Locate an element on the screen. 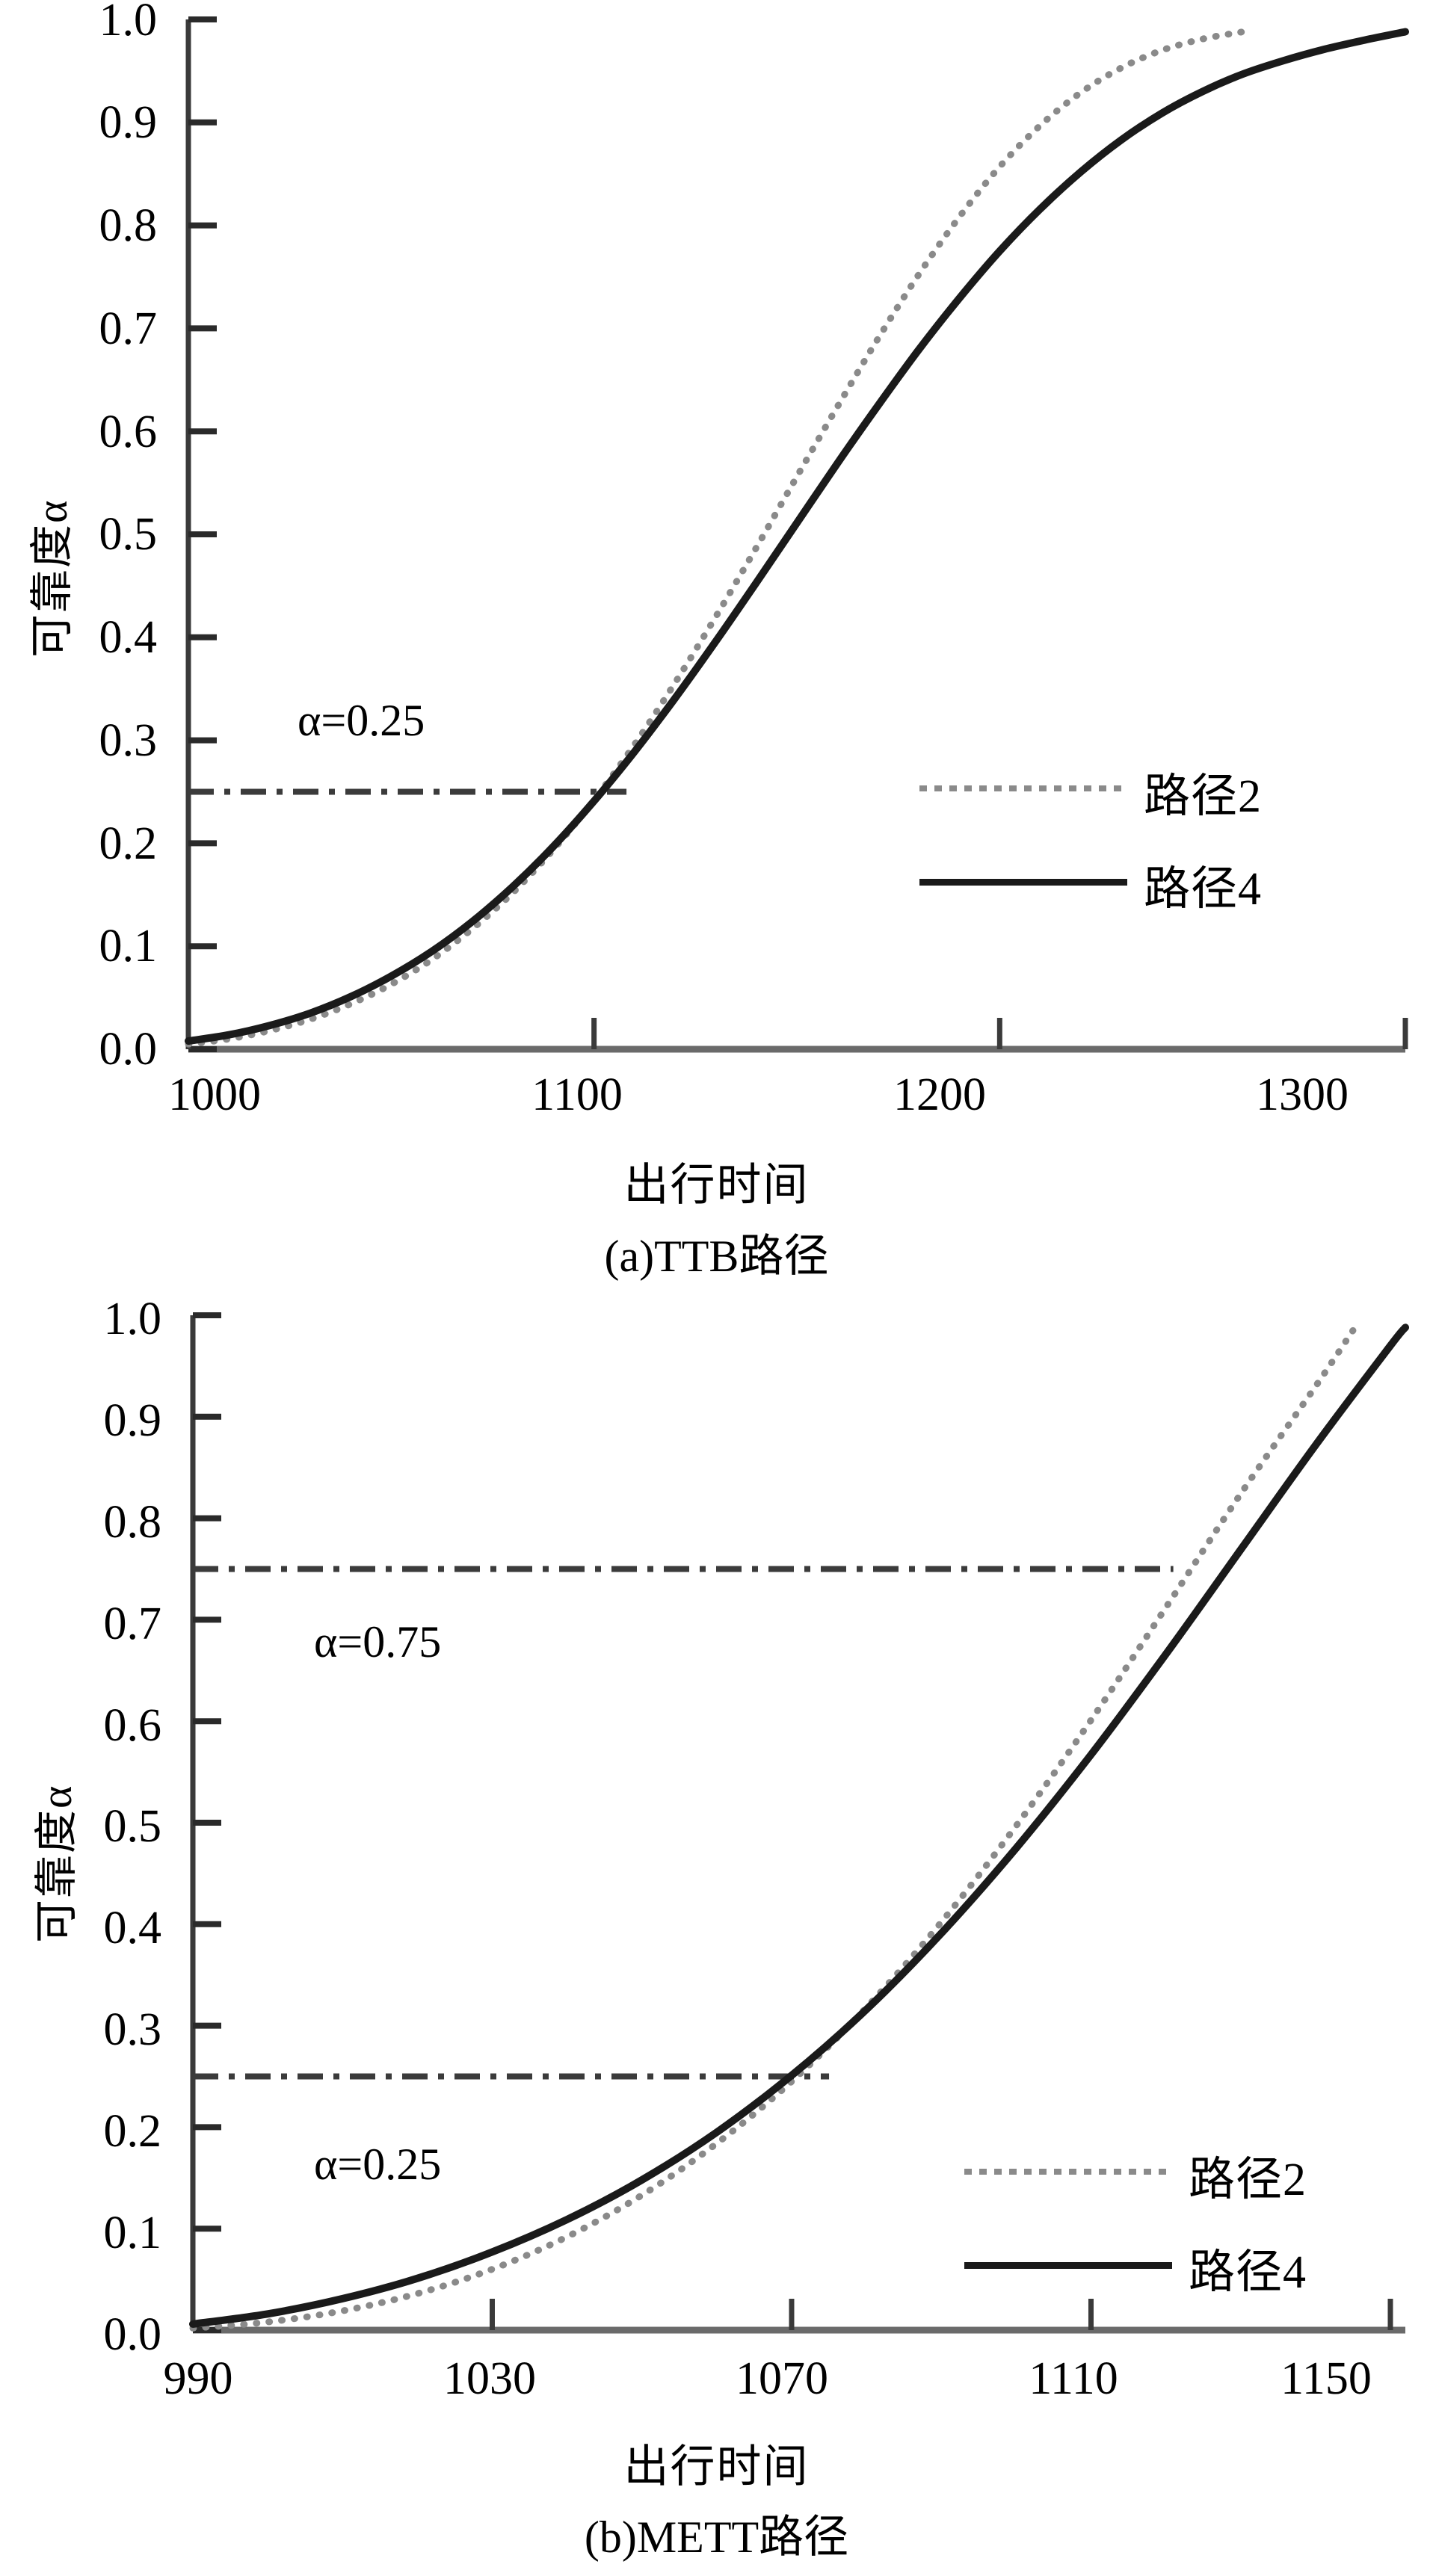 The width and height of the screenshot is (1433, 2576). x-tick-label: 1000 is located at coordinates (214, 1095).